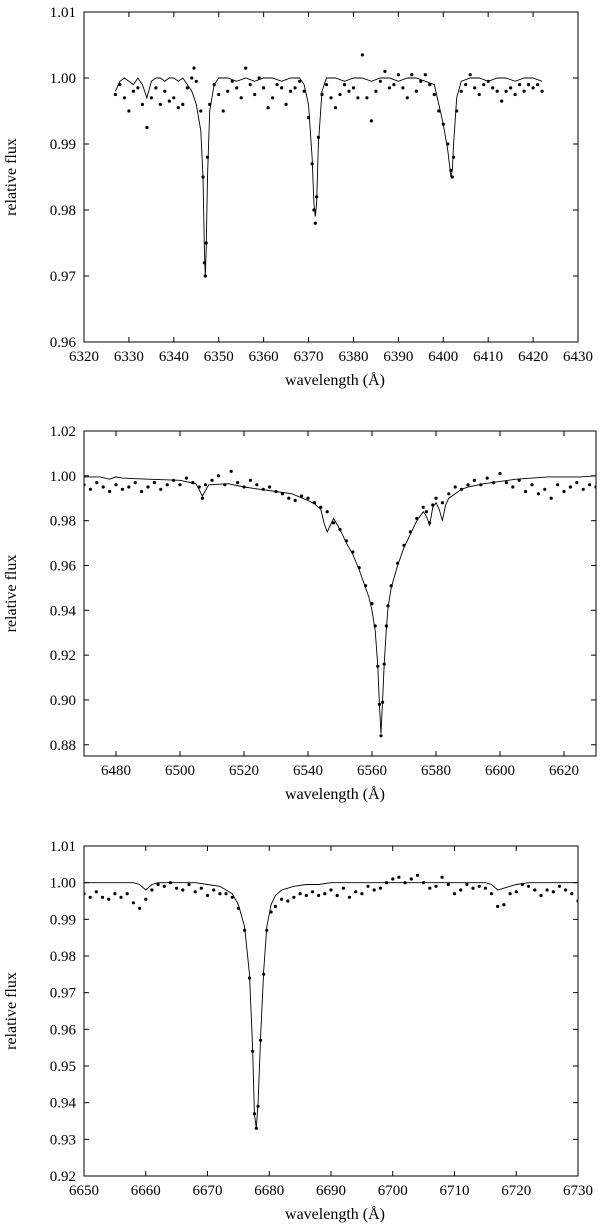  Describe the element at coordinates (63, 432) in the screenshot. I see `y-tick-label: 1.02` at that location.